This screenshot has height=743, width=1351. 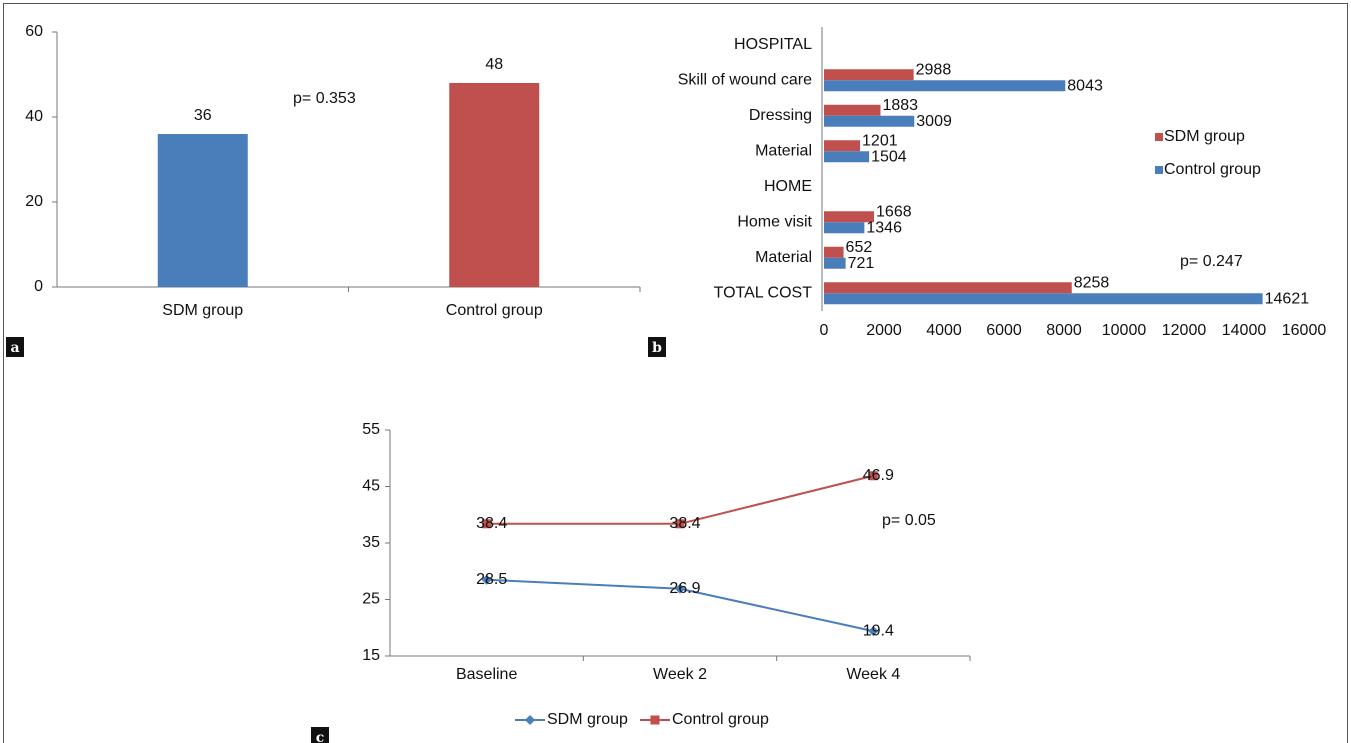 I want to click on x-tick-label: SDM group, so click(x=202, y=310).